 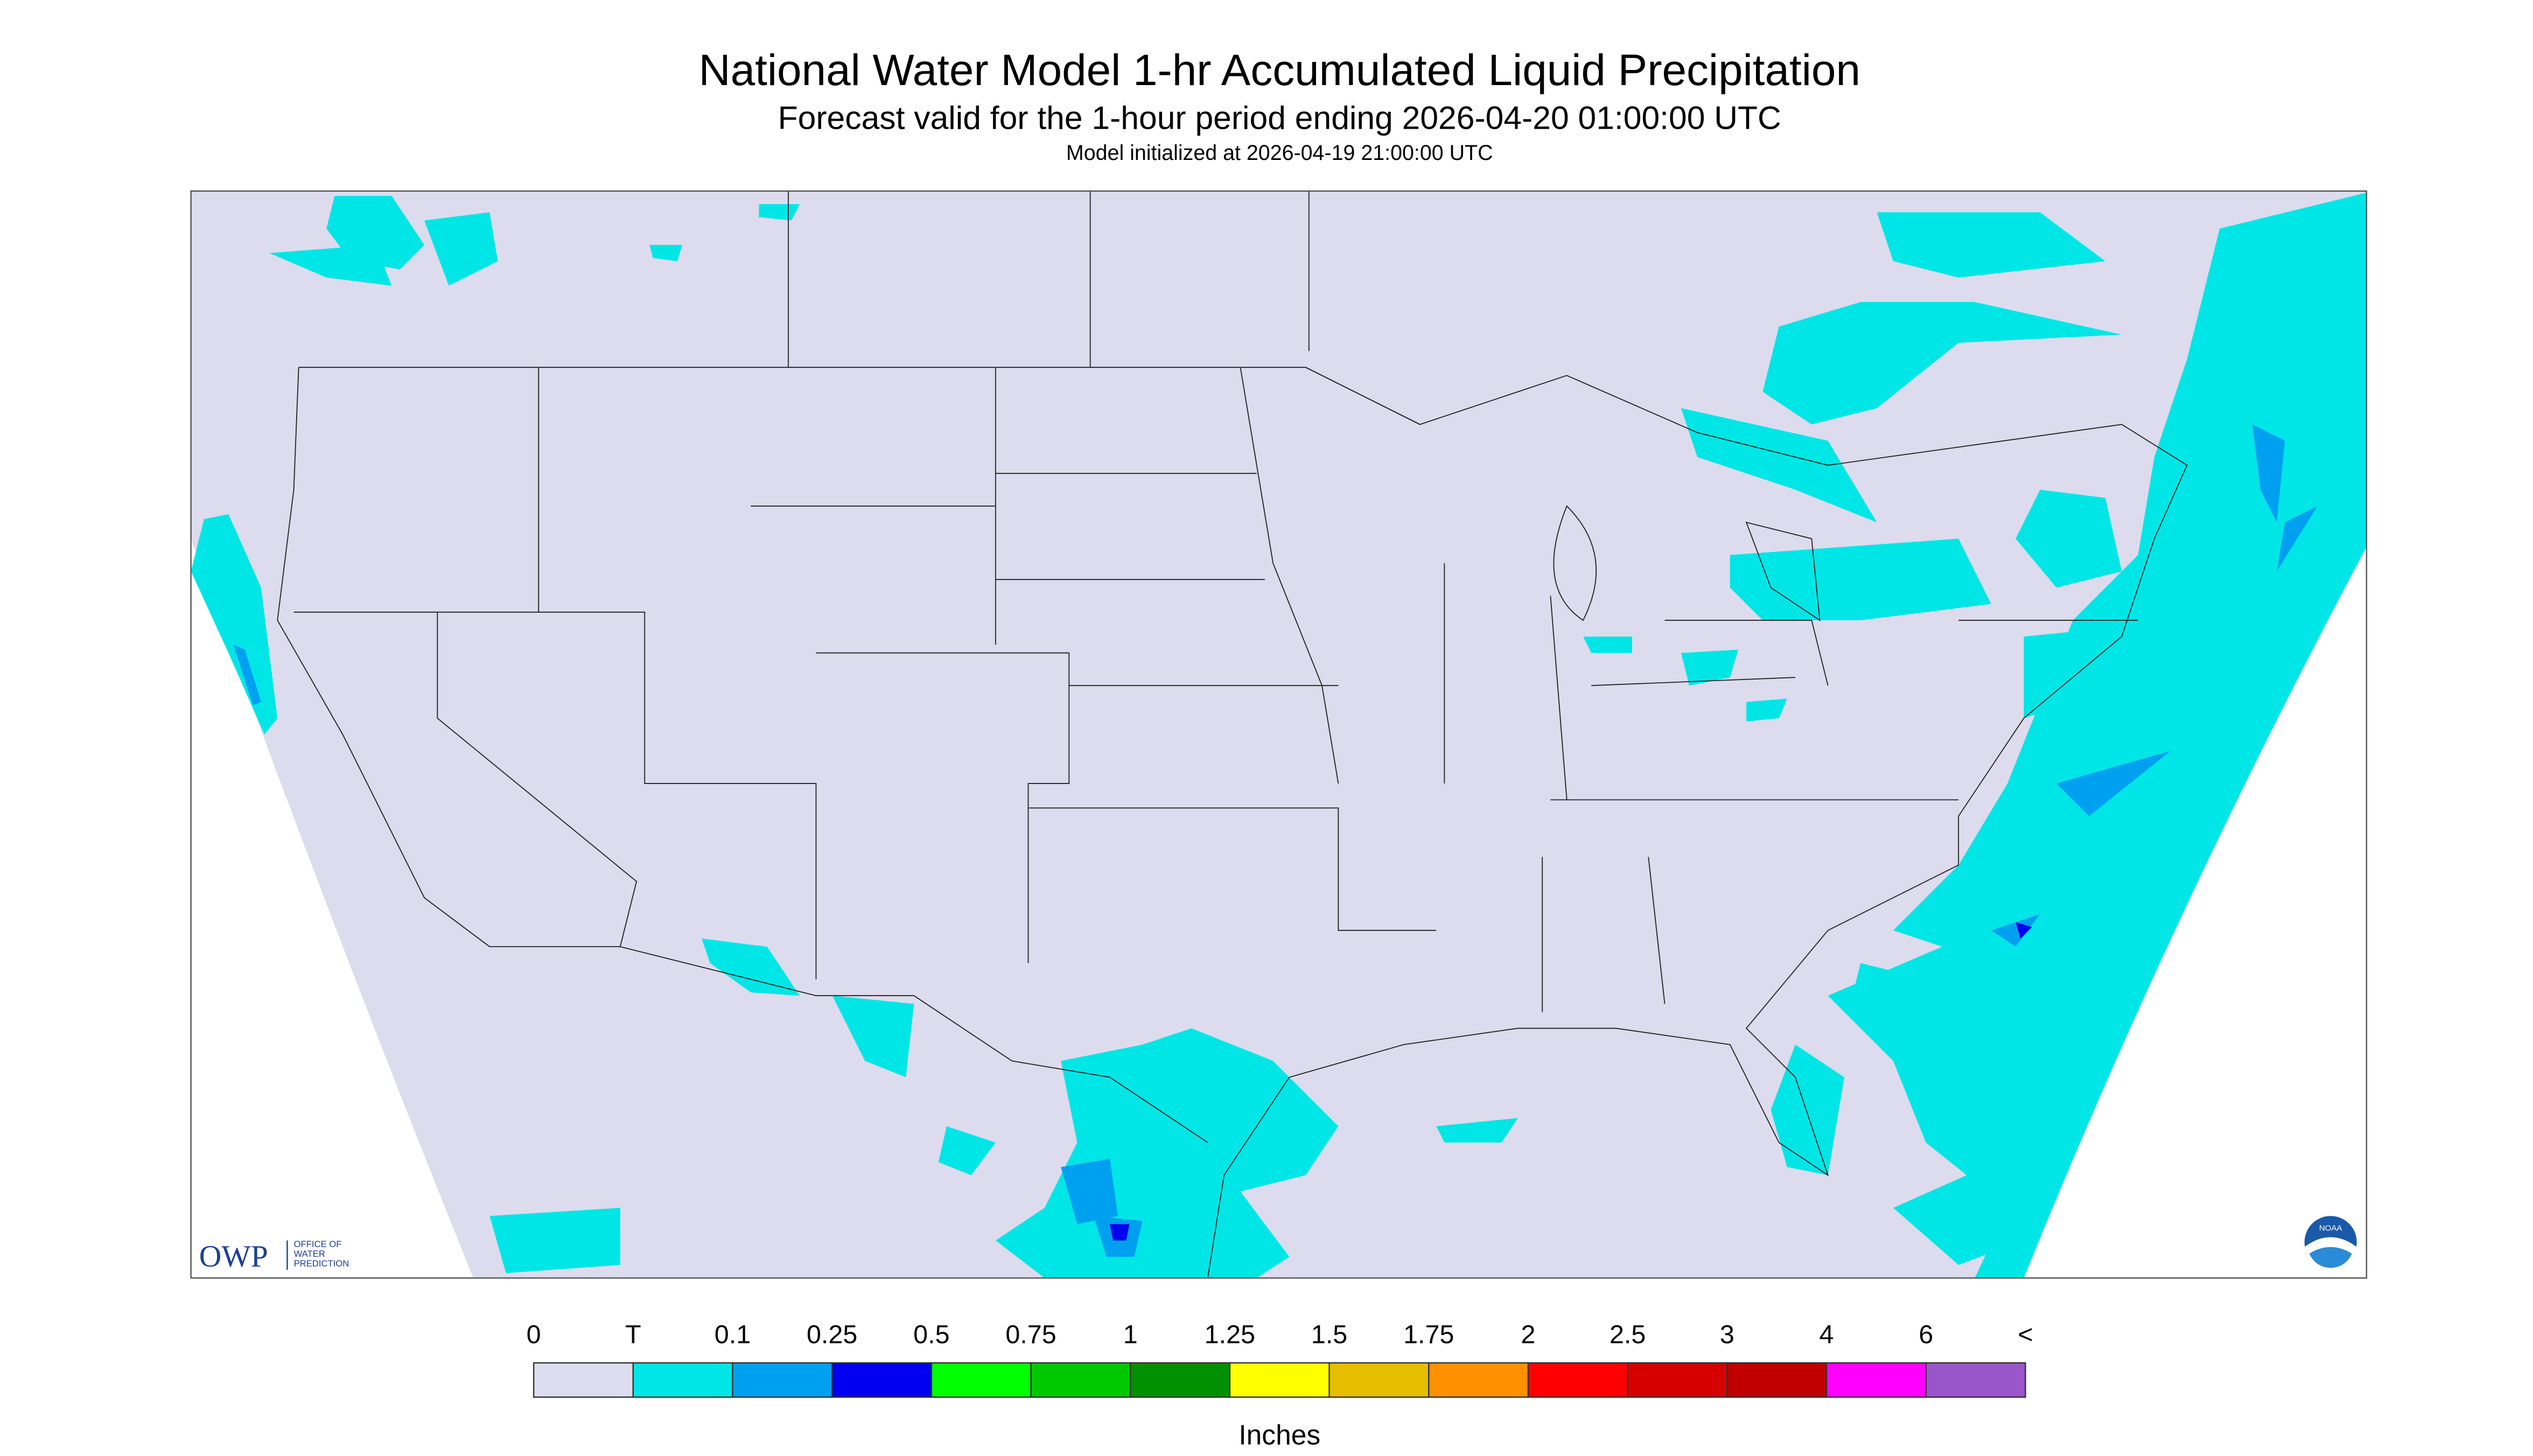 I want to click on legend-label: 6, so click(x=1926, y=1334).